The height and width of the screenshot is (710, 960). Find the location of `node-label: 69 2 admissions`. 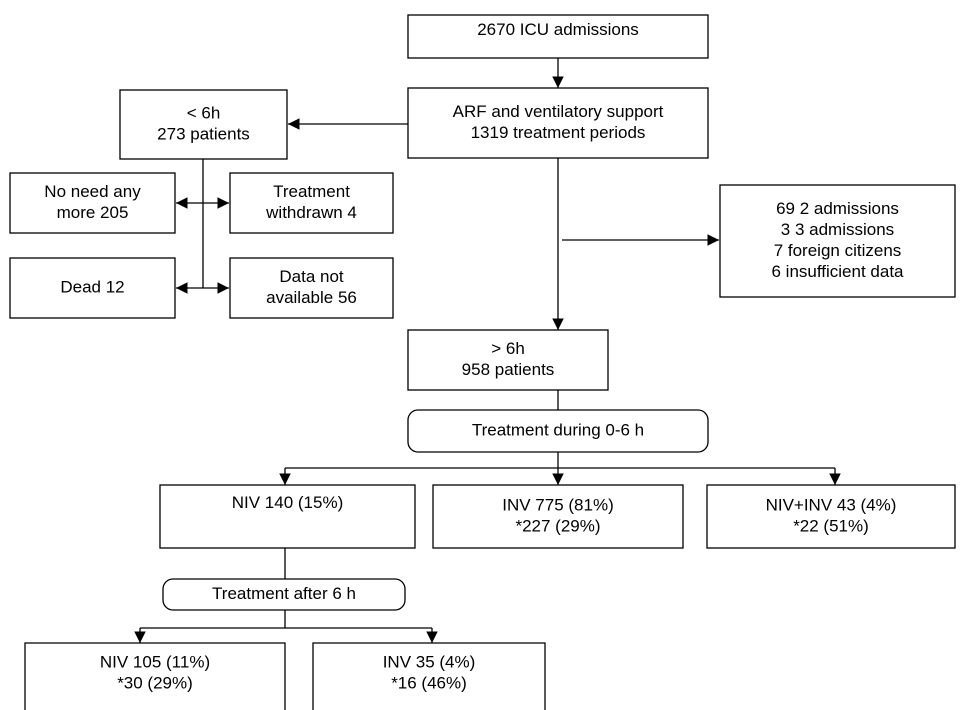

node-label: 69 2 admissions is located at coordinates (837, 208).